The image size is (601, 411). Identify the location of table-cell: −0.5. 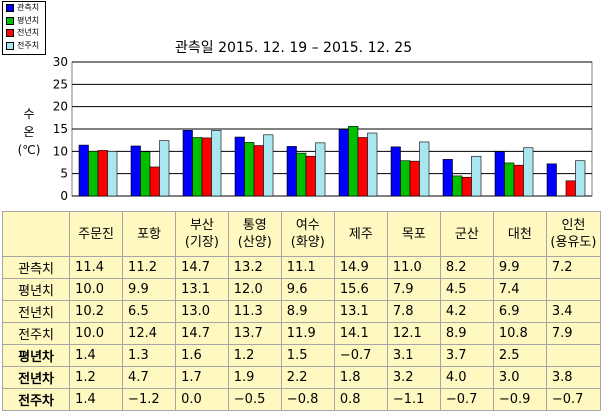
(254, 399).